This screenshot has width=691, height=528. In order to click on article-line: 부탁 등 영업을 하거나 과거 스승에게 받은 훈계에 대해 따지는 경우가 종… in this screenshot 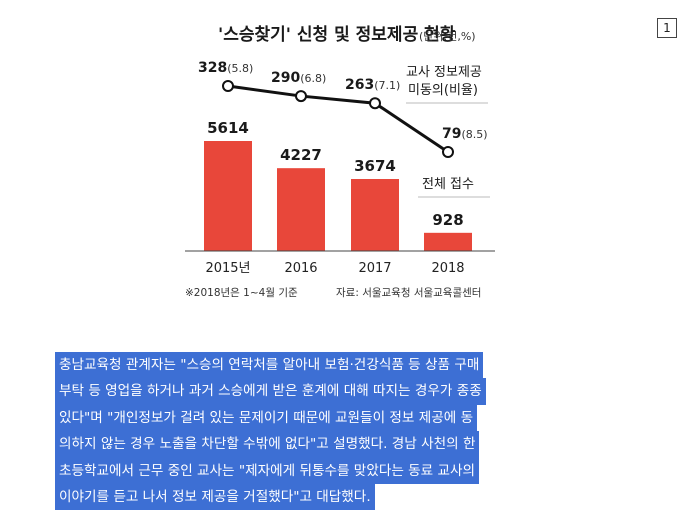, I will do `click(270, 391)`.